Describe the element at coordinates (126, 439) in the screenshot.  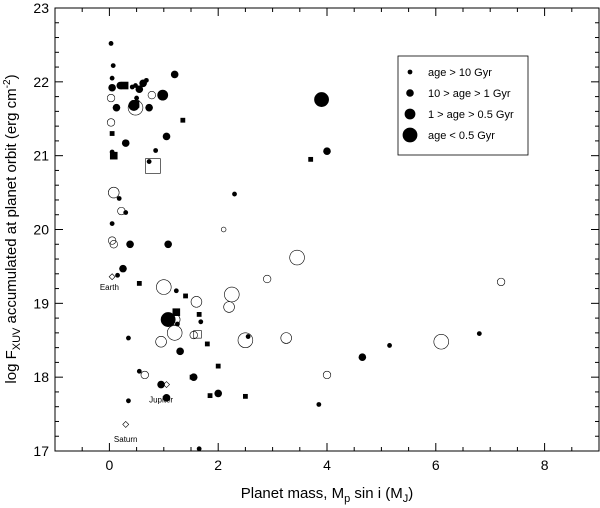
I see `annotation-label: Saturn` at that location.